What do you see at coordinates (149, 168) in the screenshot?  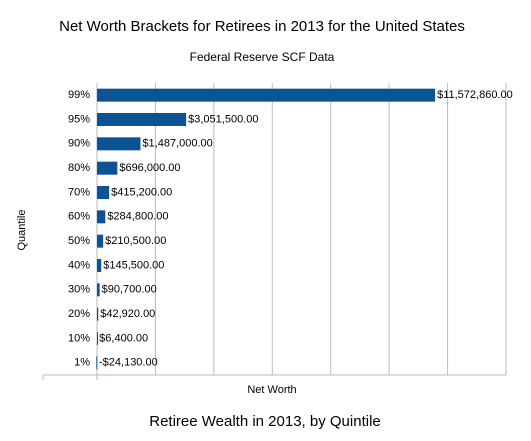 I see `value-label: $696,000.00` at bounding box center [149, 168].